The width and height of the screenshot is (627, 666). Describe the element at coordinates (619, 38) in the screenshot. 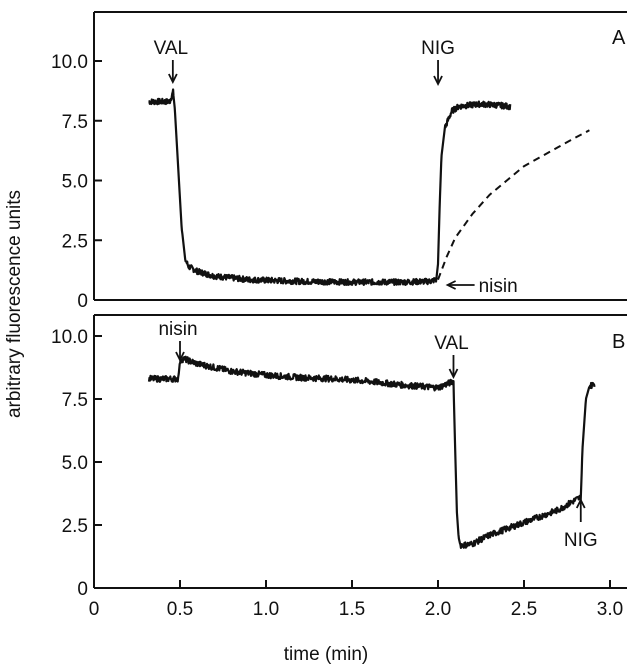

I see `panel-label-a: A` at that location.